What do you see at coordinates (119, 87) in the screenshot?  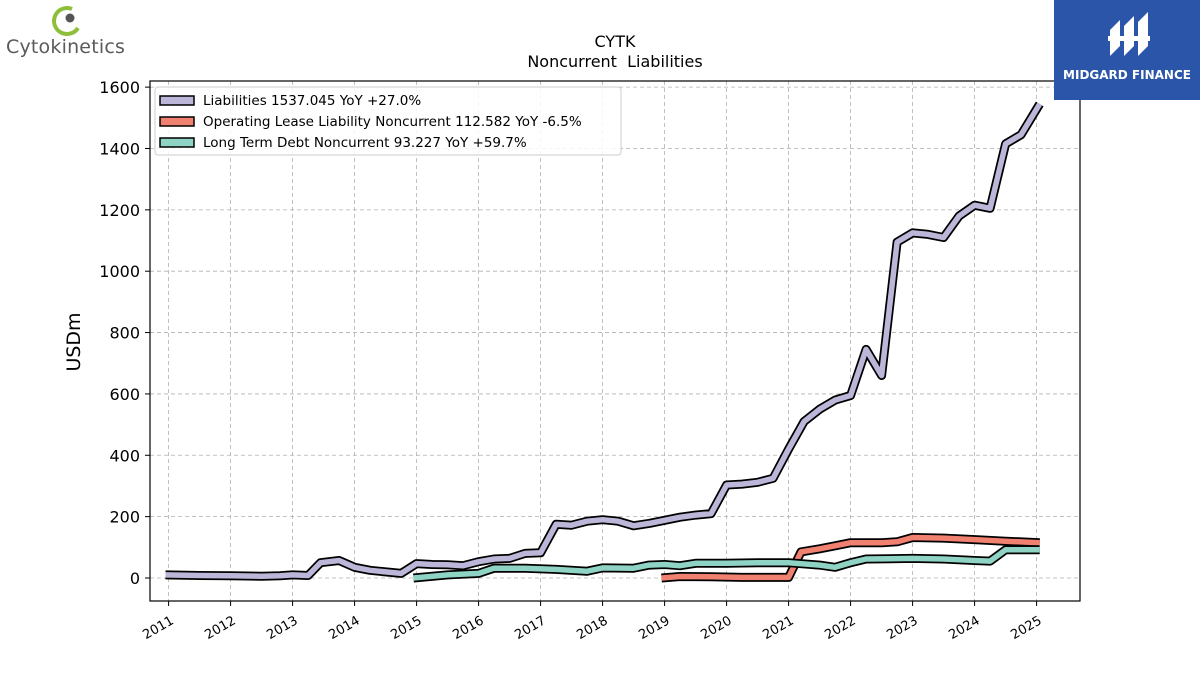 I see `y-tick-label: 1600` at bounding box center [119, 87].